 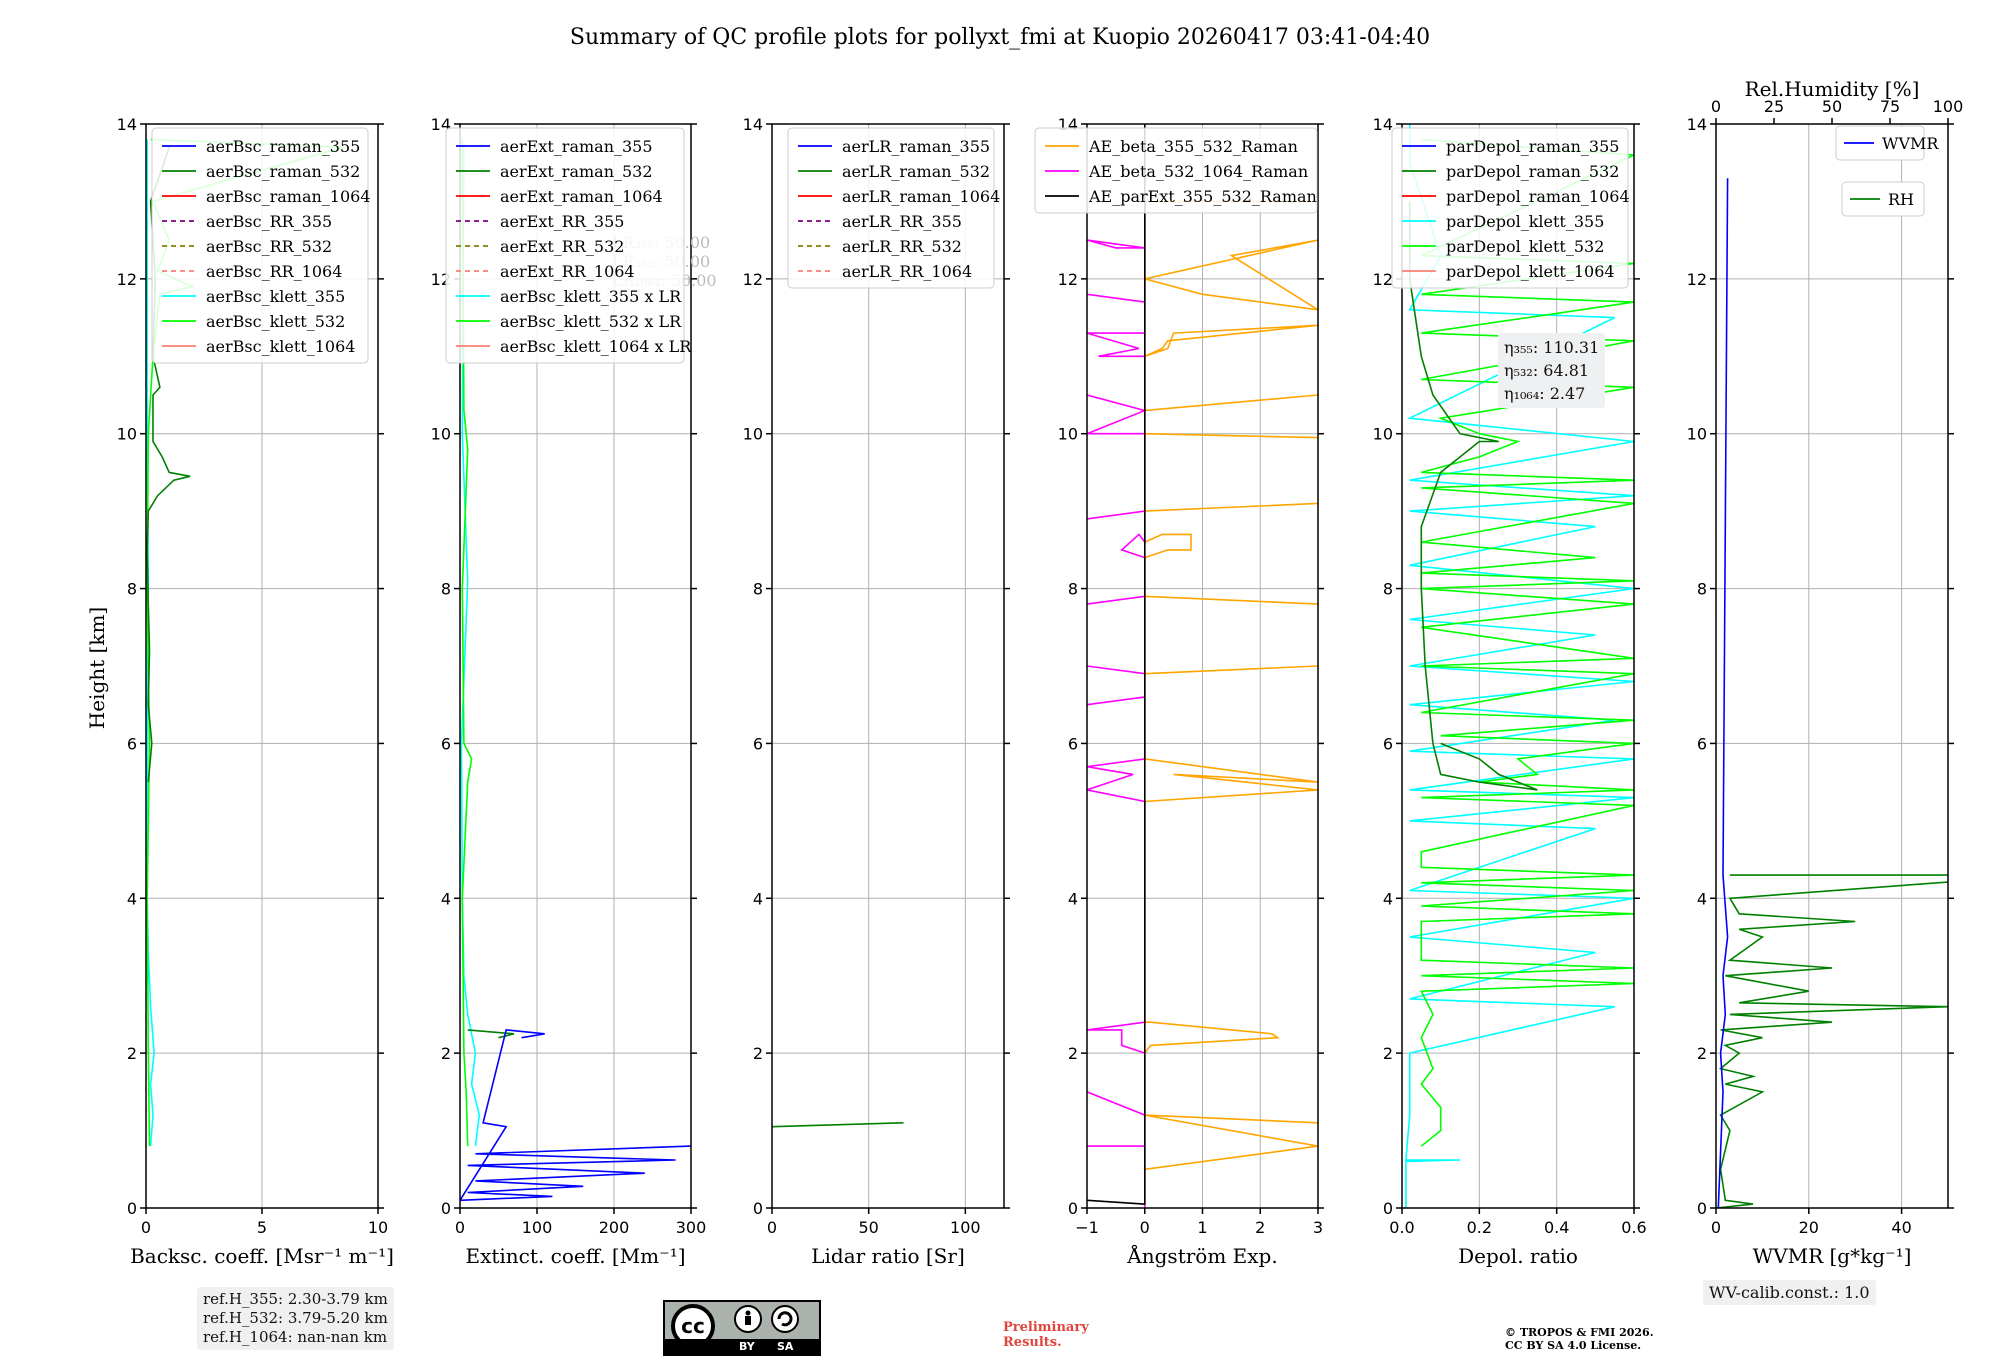 What do you see at coordinates (868, 1227) in the screenshot?
I see `x-tick-label: 50` at bounding box center [868, 1227].